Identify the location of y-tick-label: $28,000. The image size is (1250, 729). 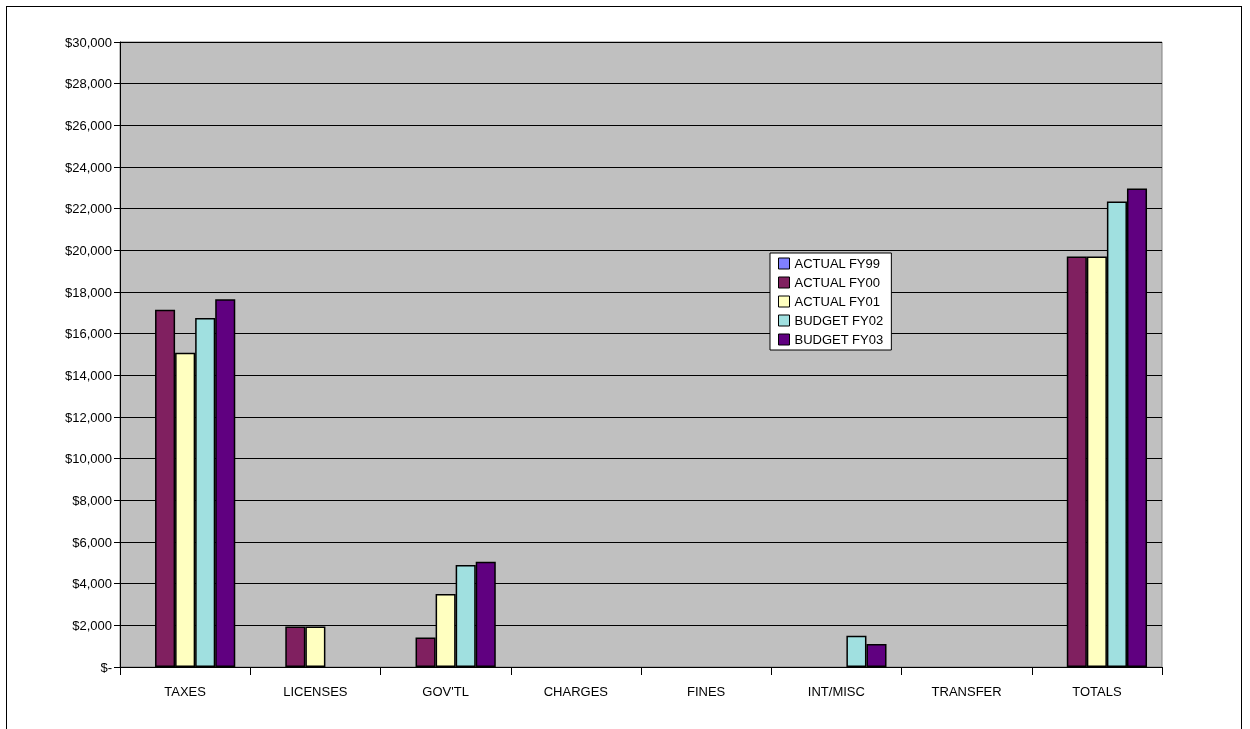
(88, 84).